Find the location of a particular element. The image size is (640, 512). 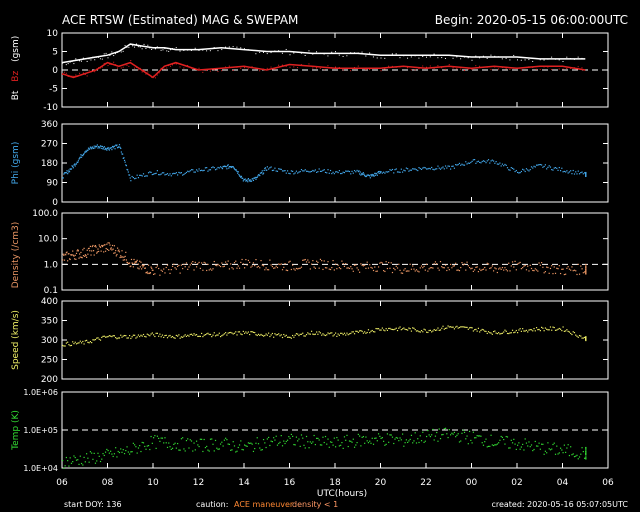

y-tick-label: 1.0E+05 is located at coordinates (40, 430).